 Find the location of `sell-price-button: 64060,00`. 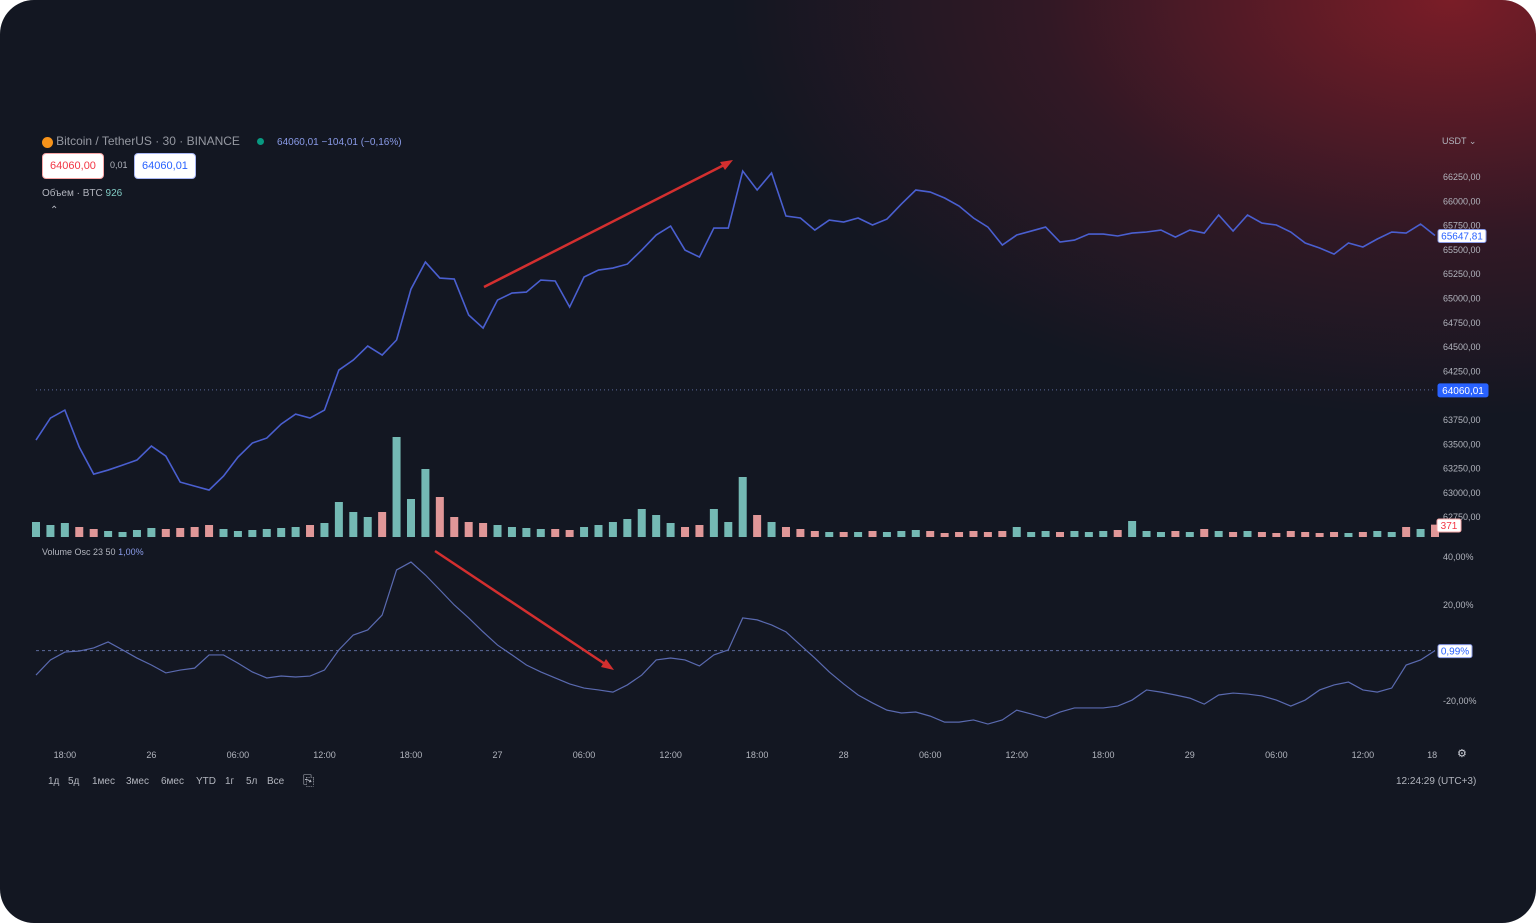

sell-price-button: 64060,00 is located at coordinates (73, 166).